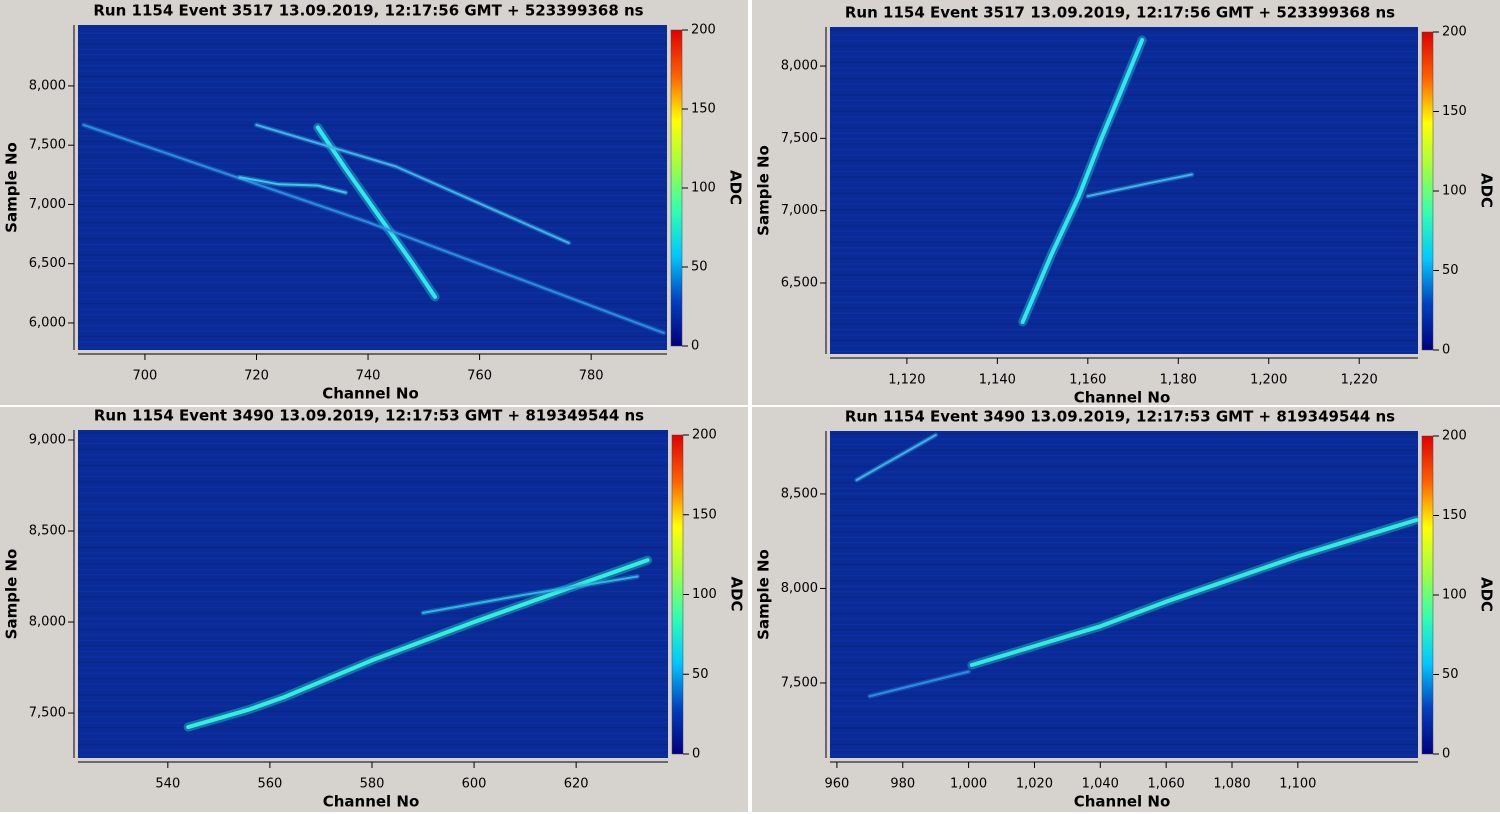 The image size is (1500, 814). What do you see at coordinates (1268, 380) in the screenshot?
I see `x-tick-label: 1,200` at bounding box center [1268, 380].